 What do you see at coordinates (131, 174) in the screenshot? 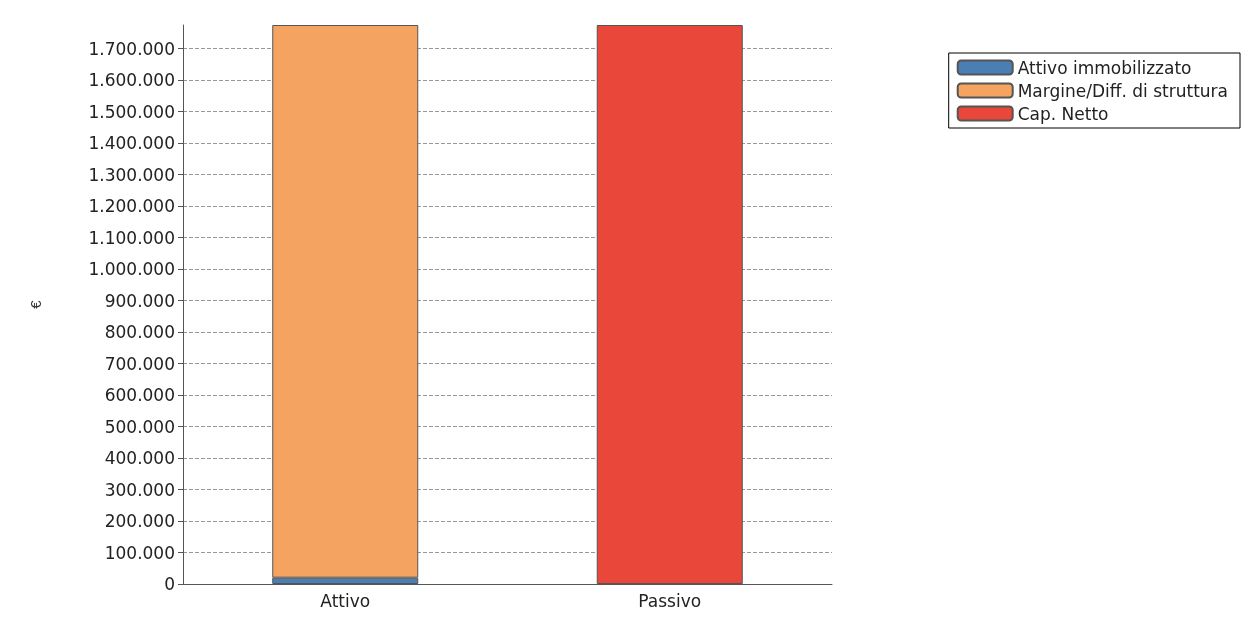
I see `y-tick-label: 1.300.000` at bounding box center [131, 174].